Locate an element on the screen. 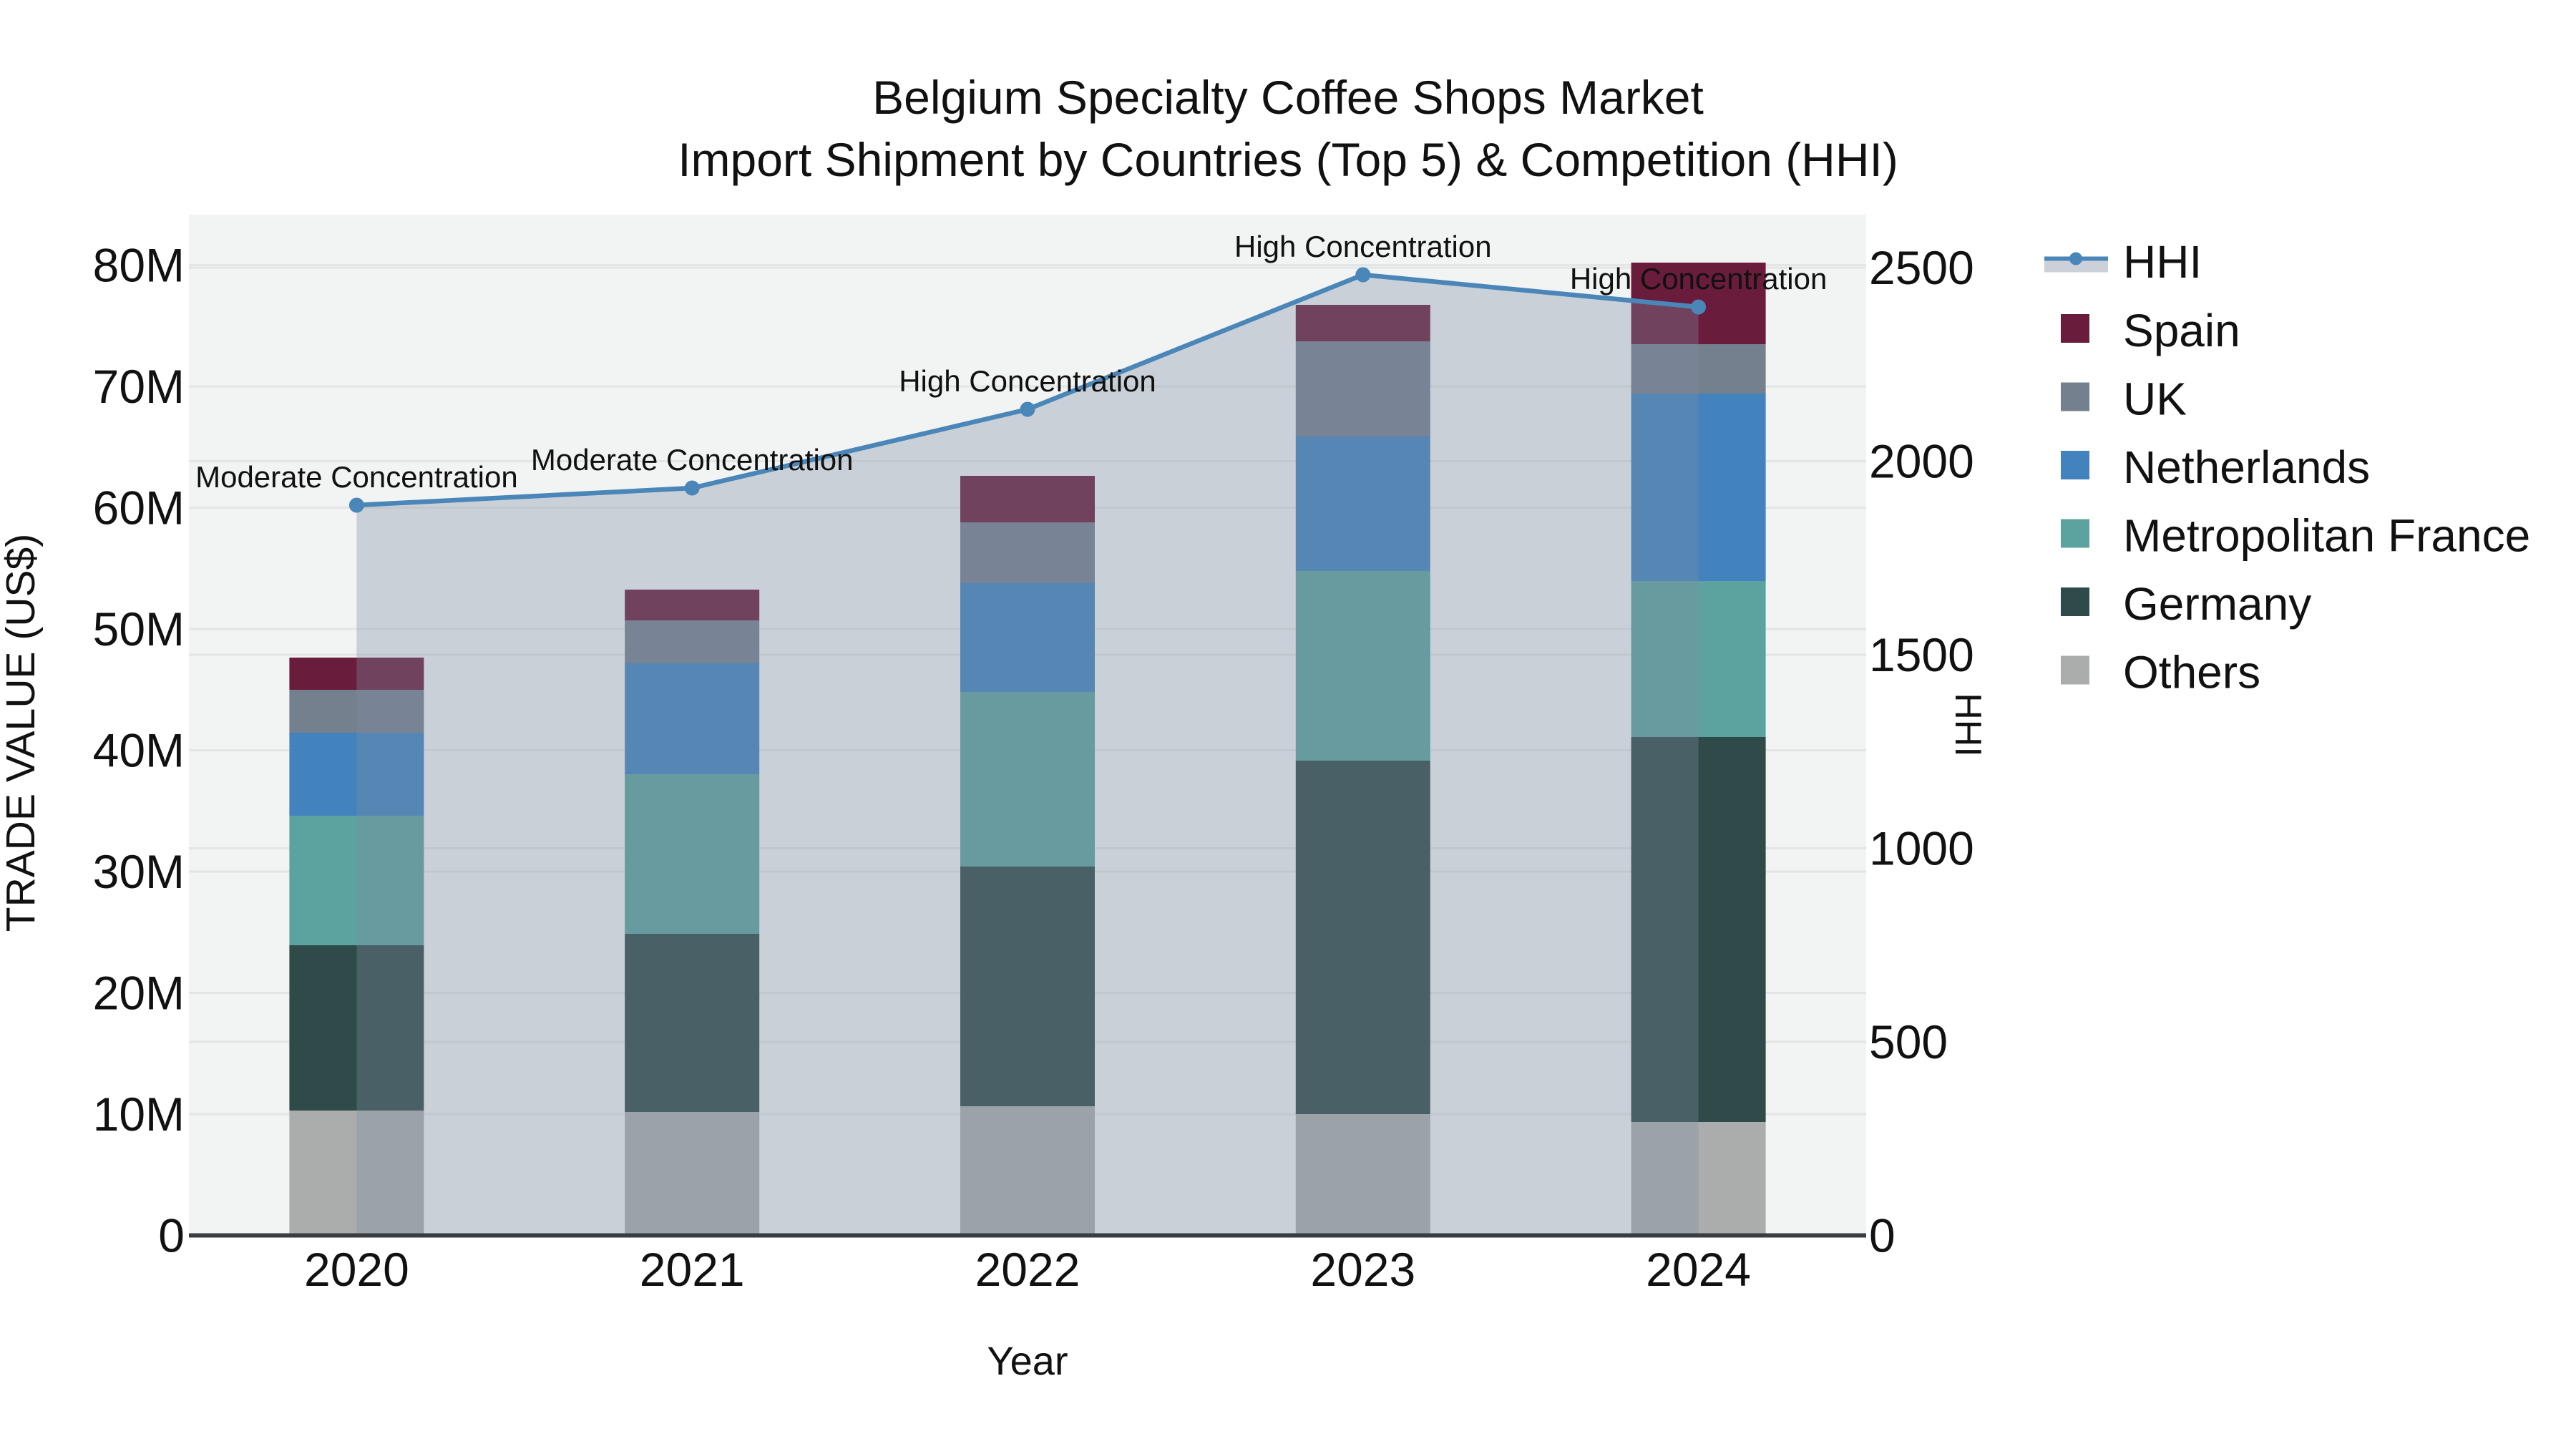  svg-text: 2000 is located at coordinates (1921, 461).